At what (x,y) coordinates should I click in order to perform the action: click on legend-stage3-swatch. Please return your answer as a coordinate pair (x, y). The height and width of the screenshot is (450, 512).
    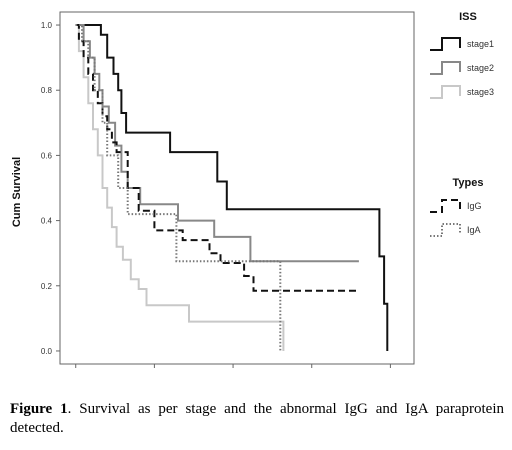
    Looking at the image, I should click on (445, 92).